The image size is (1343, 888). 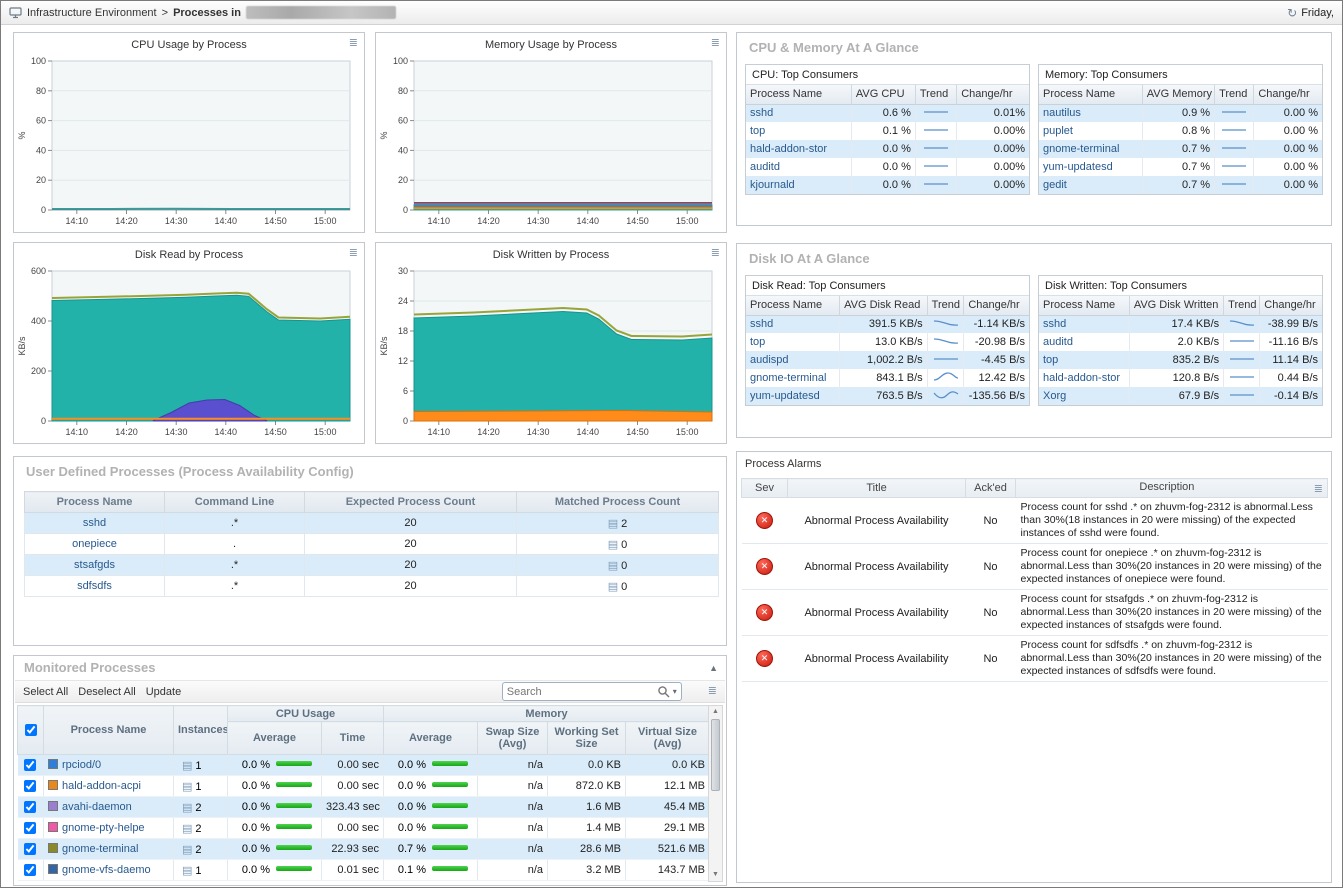 What do you see at coordinates (371, 544) in the screenshot?
I see `table-row: onepiece. 20 ▤ 0` at bounding box center [371, 544].